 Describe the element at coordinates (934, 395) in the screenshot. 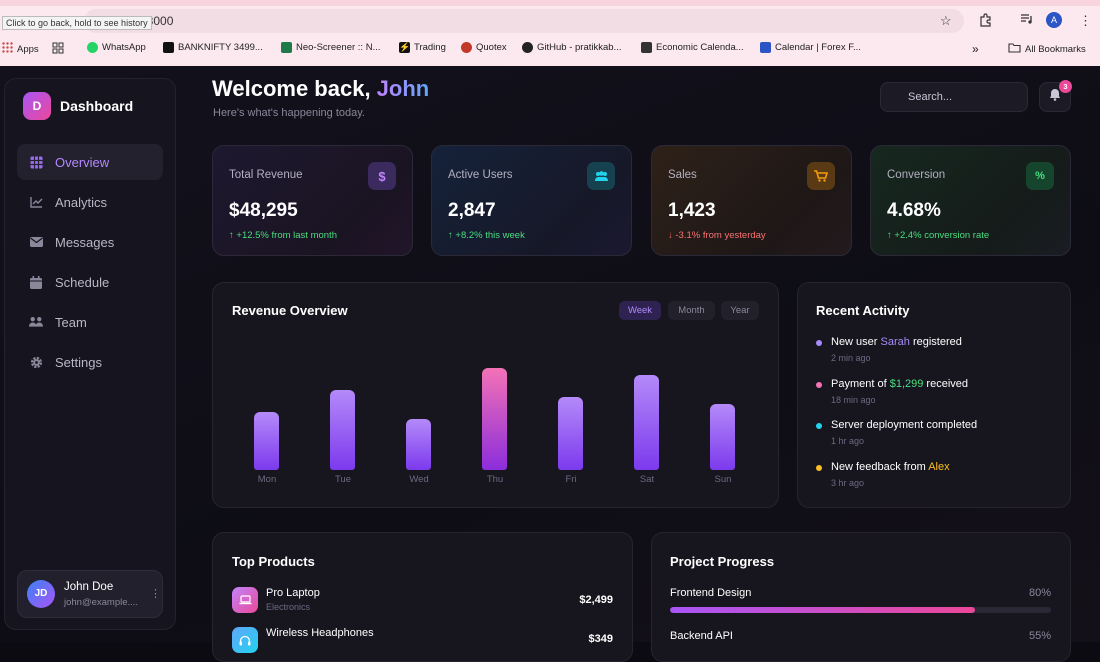

I see `activity-panel` at that location.